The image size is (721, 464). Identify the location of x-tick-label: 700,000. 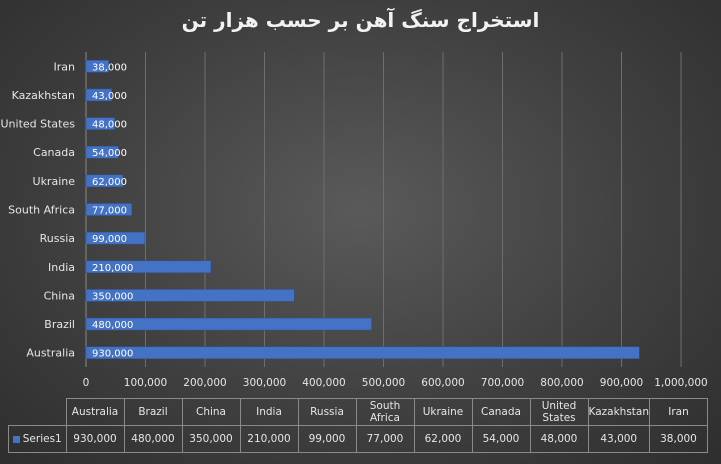
(502, 383).